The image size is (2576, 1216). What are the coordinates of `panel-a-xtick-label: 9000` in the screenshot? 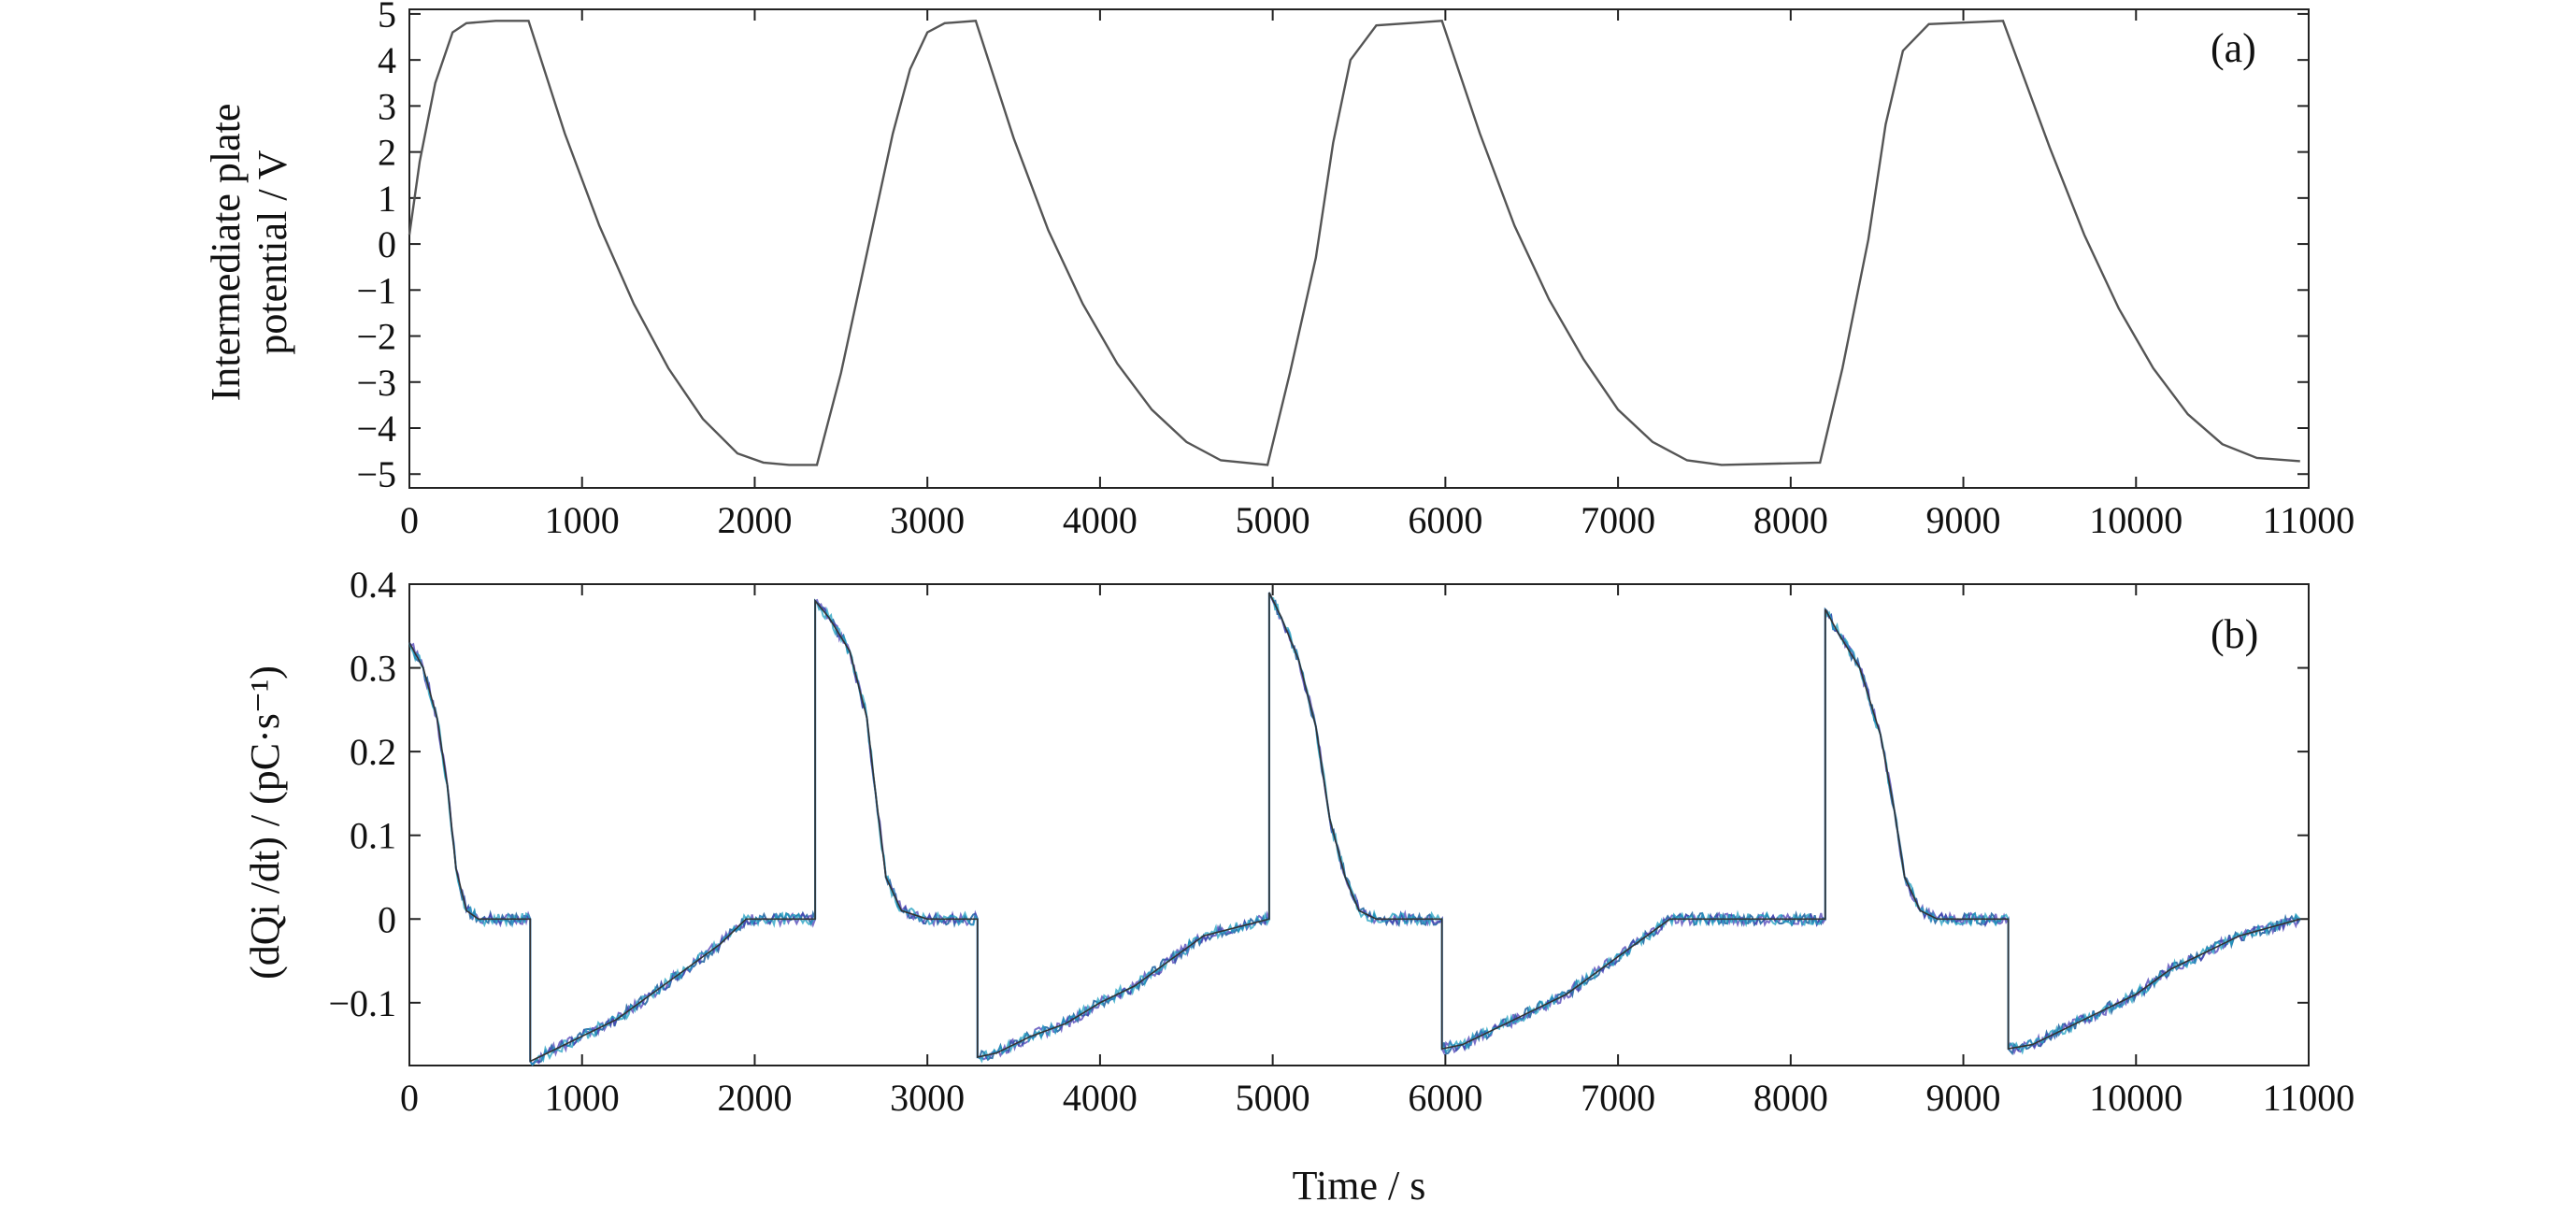 It's located at (1963, 520).